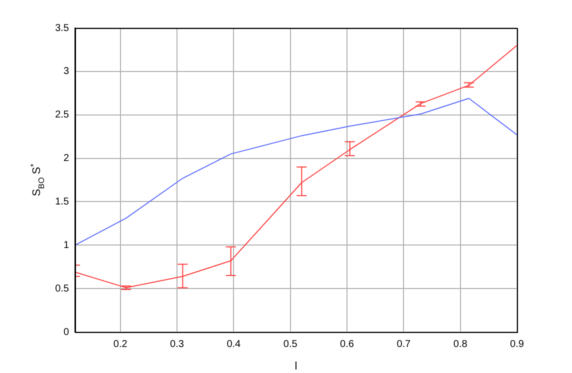 Image resolution: width=572 pixels, height=373 pixels. Describe the element at coordinates (517, 344) in the screenshot. I see `x-tick-label: 0.9` at that location.